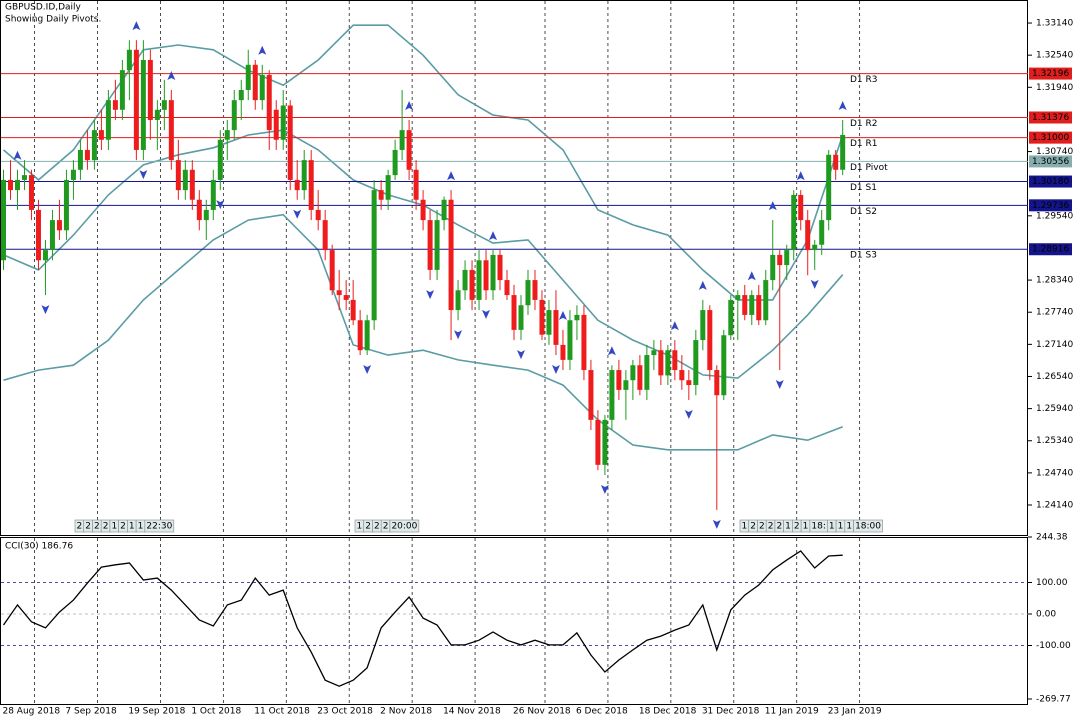  What do you see at coordinates (863, 188) in the screenshot?
I see `pivot-name: D1 S1` at bounding box center [863, 188].